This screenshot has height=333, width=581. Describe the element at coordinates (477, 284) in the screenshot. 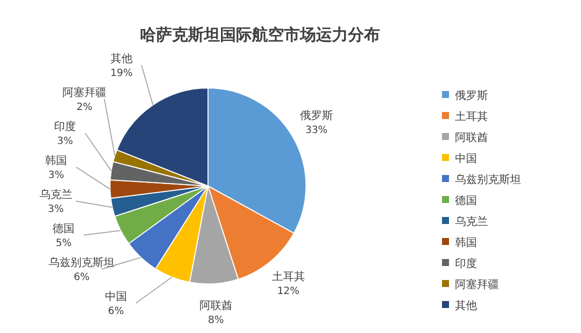

I see `legend-label: 阿塞拜疆` at that location.